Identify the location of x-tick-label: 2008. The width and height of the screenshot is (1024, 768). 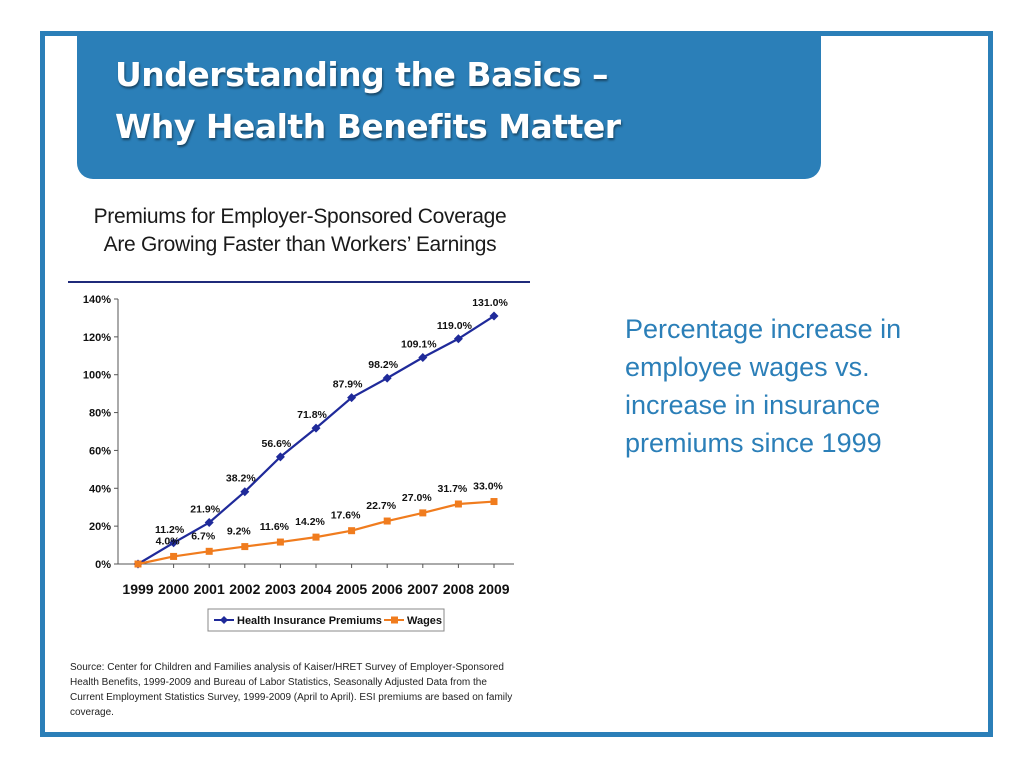
(458, 589).